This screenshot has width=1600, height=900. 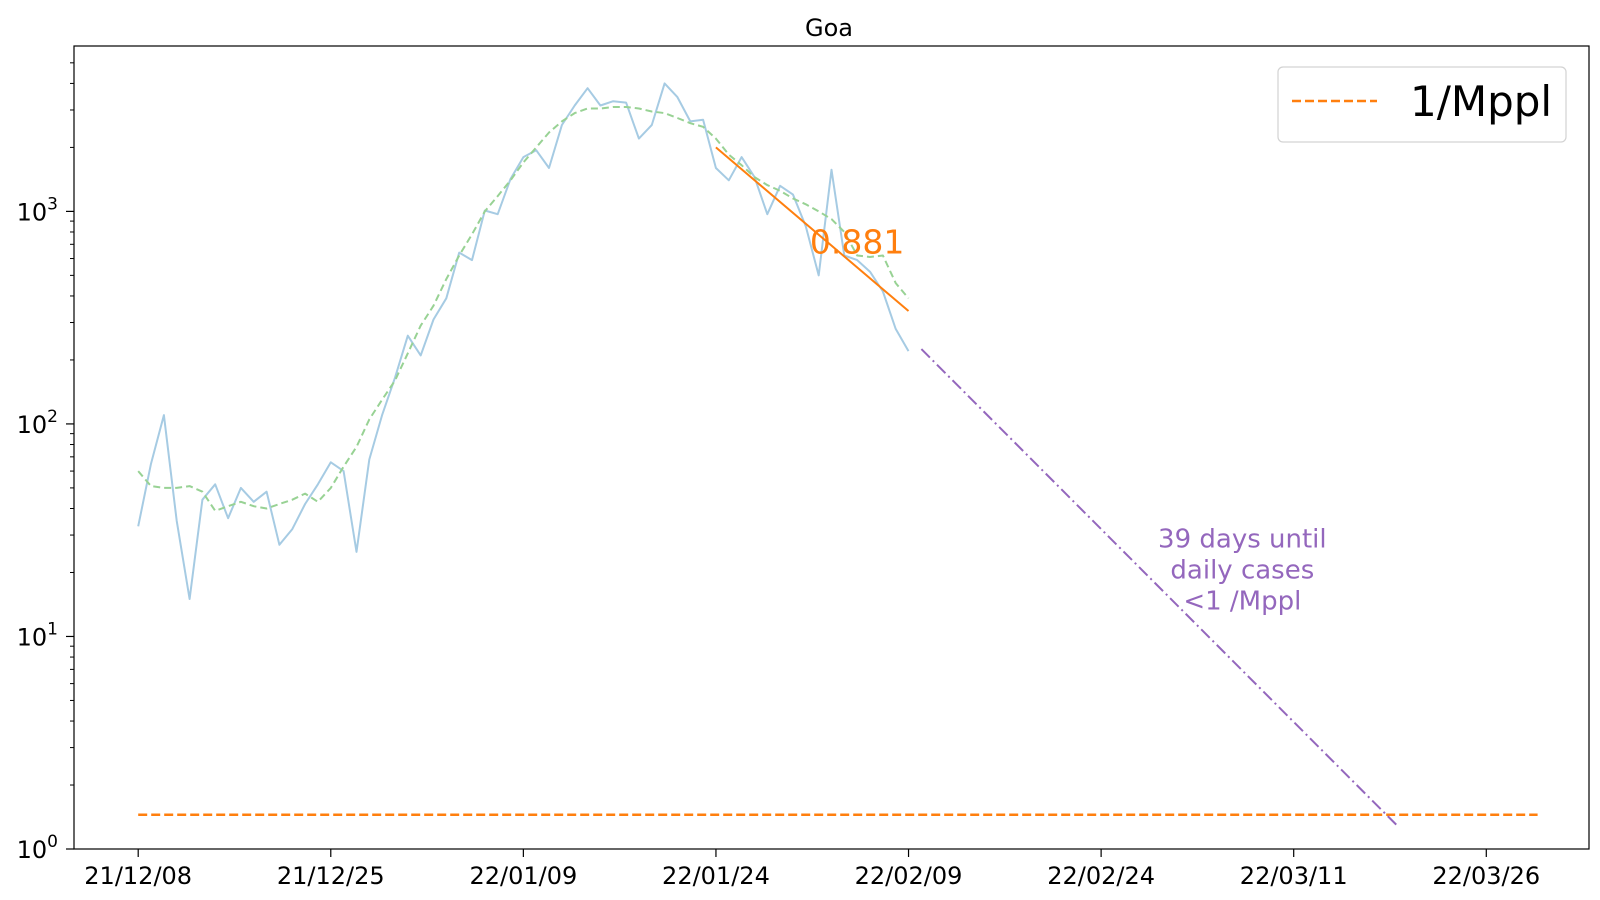 I want to click on x-tick-label: 22/02/24, so click(x=1101, y=876).